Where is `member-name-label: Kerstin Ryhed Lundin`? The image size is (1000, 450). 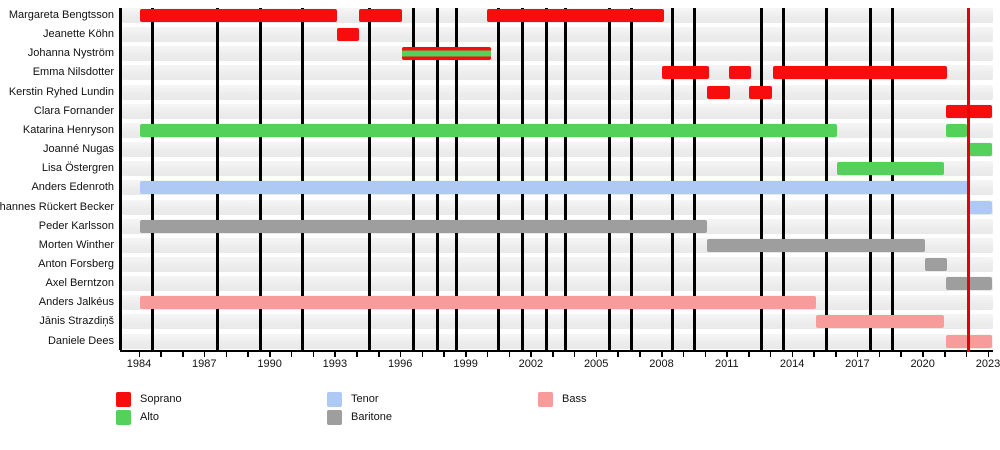
member-name-label: Kerstin Ryhed Lundin is located at coordinates (61, 91).